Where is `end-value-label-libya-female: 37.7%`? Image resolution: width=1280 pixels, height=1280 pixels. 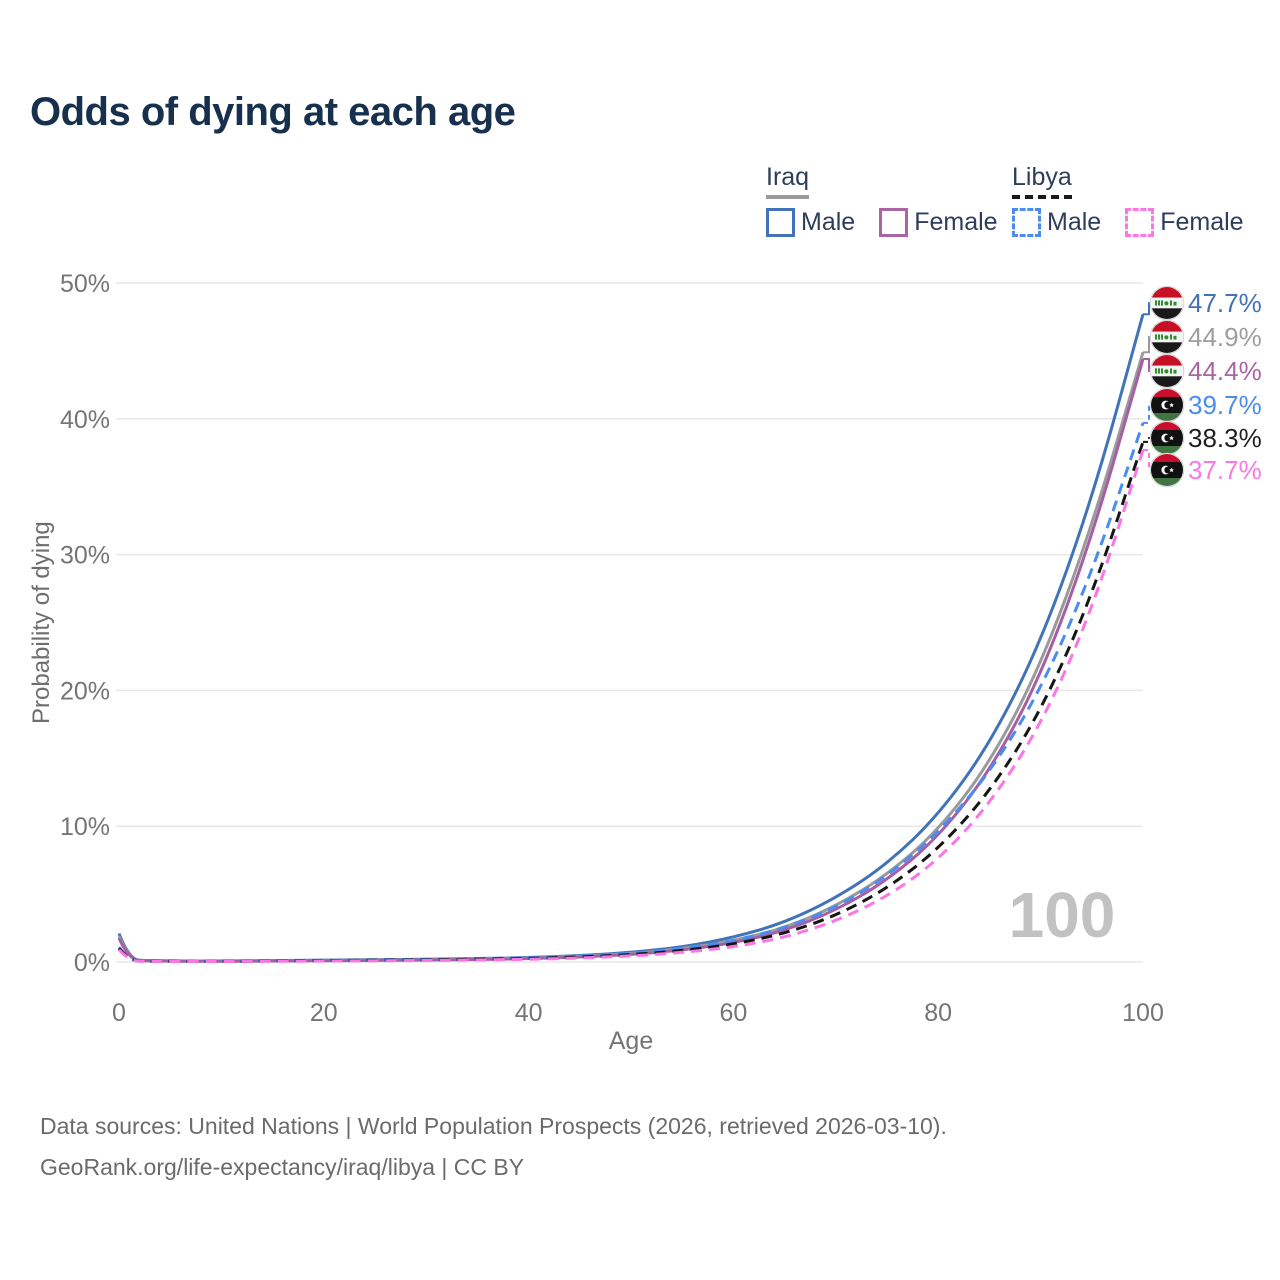 end-value-label-libya-female: 37.7% is located at coordinates (1225, 470).